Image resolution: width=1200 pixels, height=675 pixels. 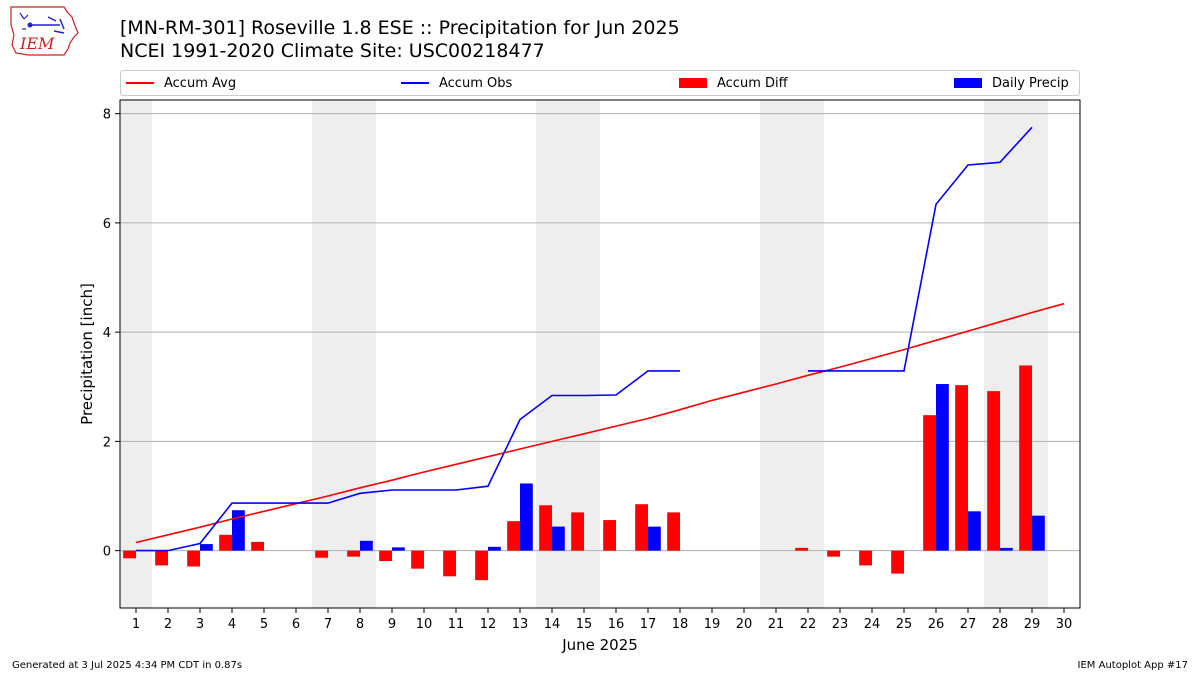 I want to click on x-tick-label: 8, so click(x=360, y=624).